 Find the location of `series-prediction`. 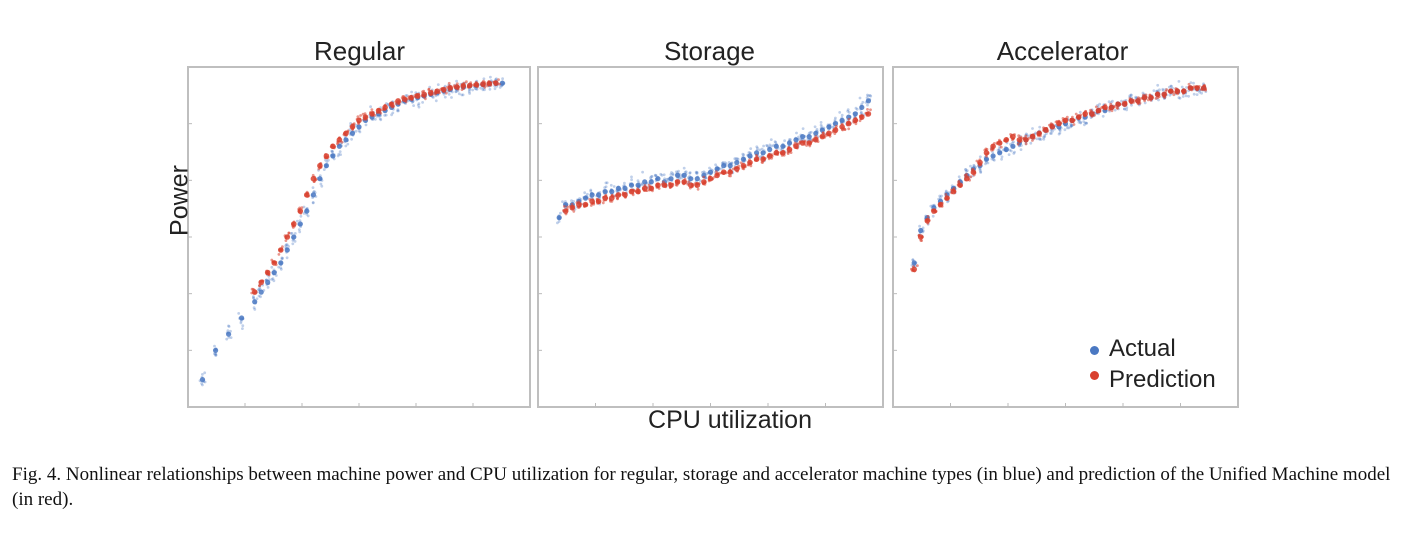

series-prediction is located at coordinates (375, 186).